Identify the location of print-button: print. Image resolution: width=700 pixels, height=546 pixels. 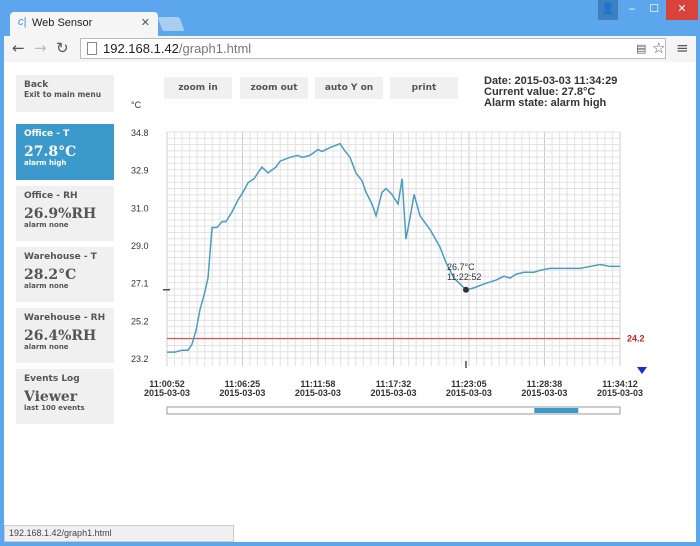
(424, 88).